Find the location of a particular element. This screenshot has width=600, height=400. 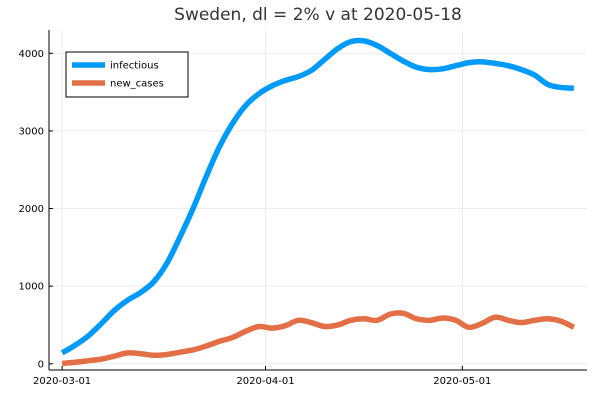

legend: infectious new_cases is located at coordinates (127, 74).